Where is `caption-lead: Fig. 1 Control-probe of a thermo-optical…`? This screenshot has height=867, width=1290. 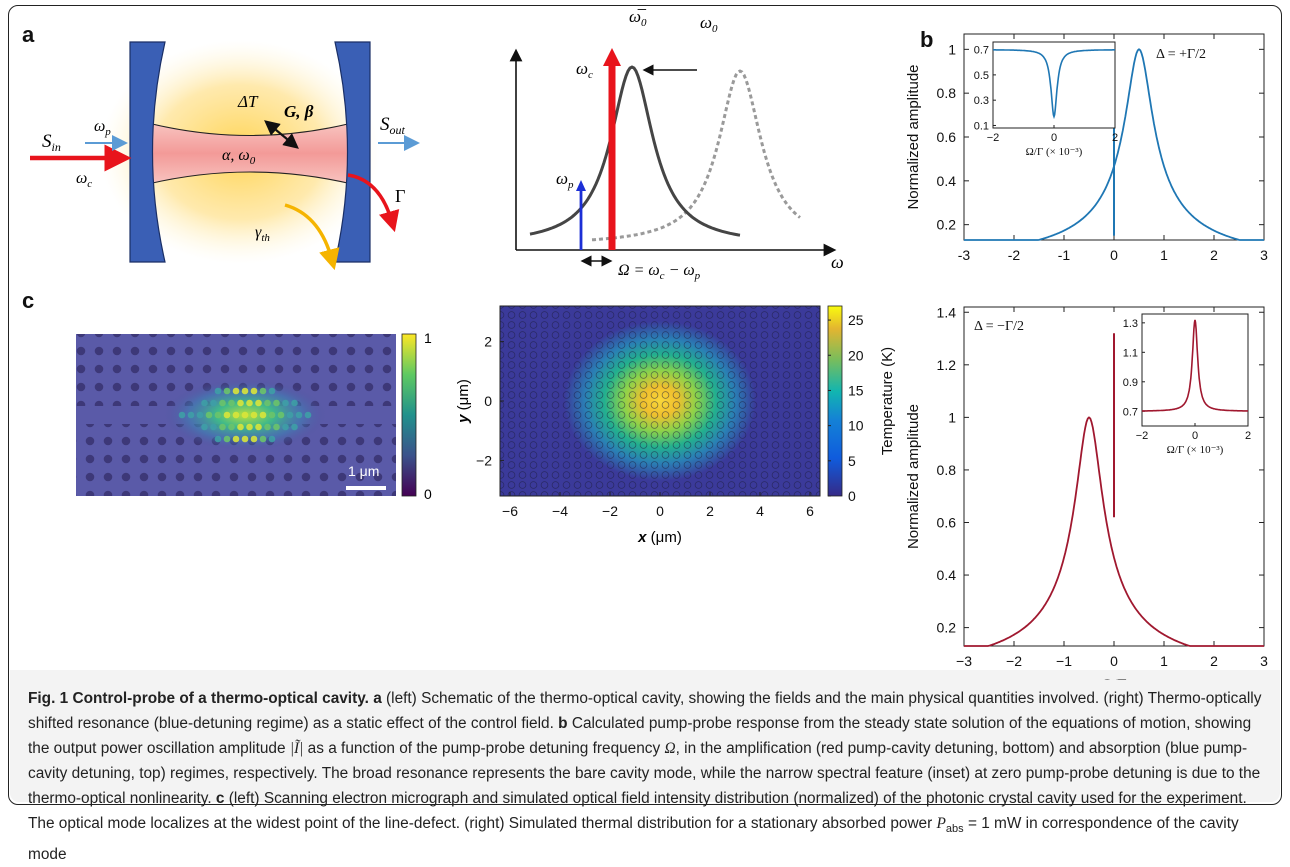 caption-lead: Fig. 1 Control-probe of a thermo-optical… is located at coordinates (198, 698).